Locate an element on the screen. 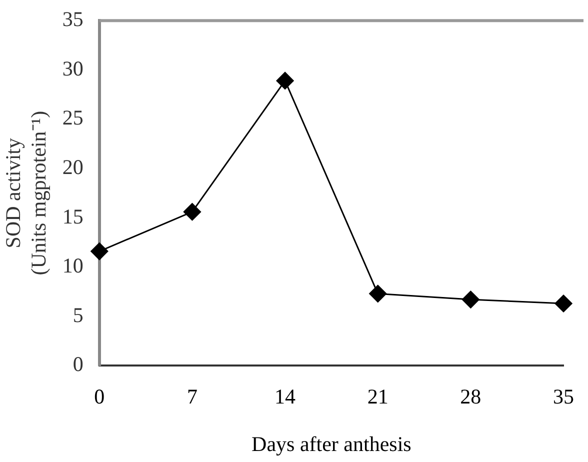  x-tick-label: 35 is located at coordinates (563, 396).